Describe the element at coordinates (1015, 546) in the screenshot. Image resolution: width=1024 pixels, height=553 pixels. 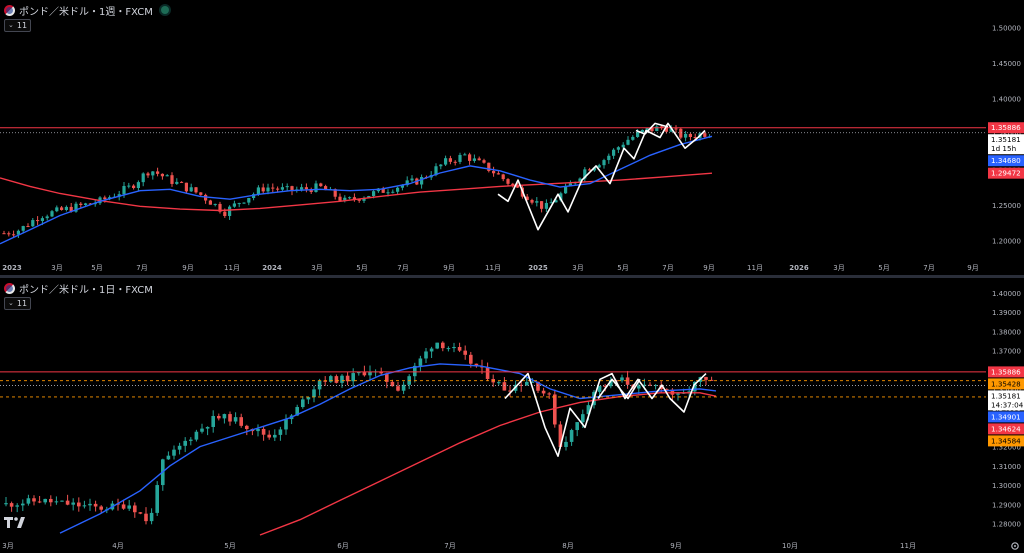
I see `settings-gear-icon` at that location.